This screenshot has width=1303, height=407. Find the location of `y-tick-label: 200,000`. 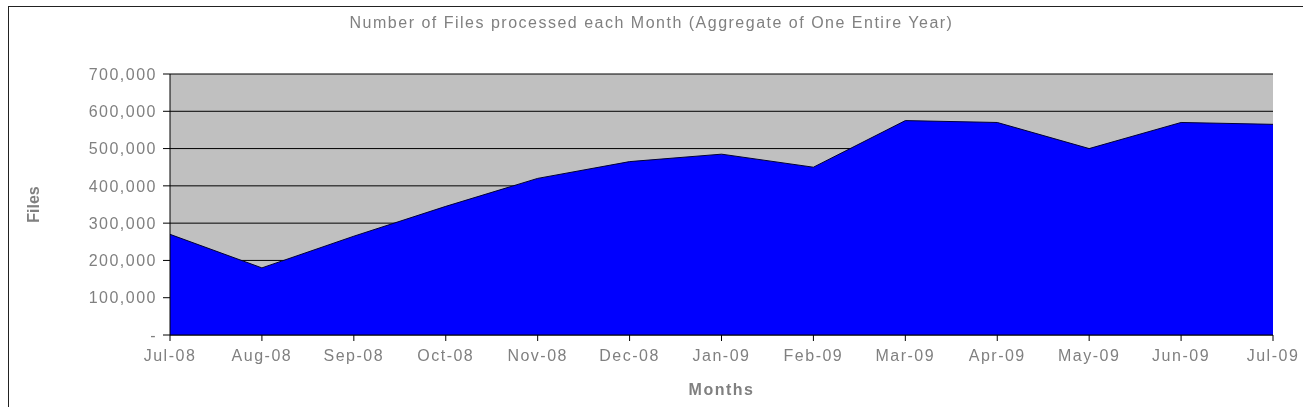

y-tick-label: 200,000 is located at coordinates (122, 261).